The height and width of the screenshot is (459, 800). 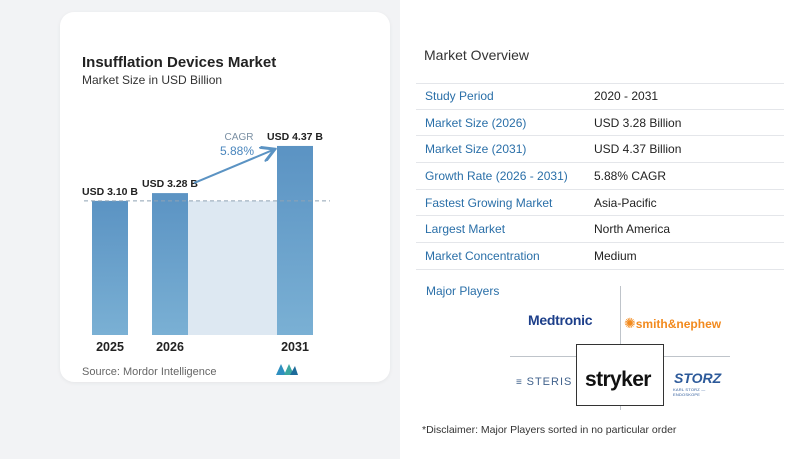 I want to click on steris-logo: ≡ STERIS, so click(x=544, y=382).